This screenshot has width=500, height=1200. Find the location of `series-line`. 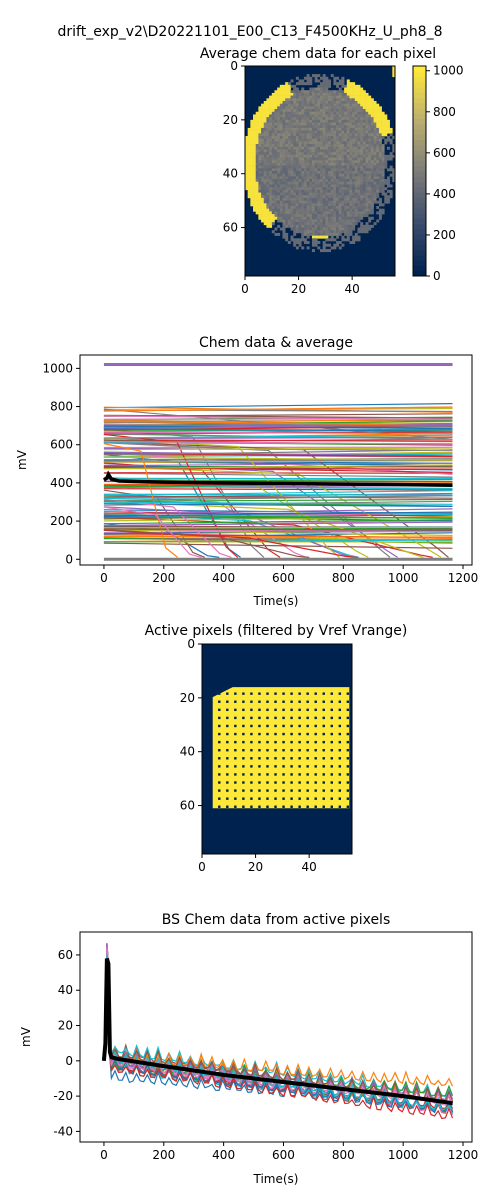

series-line is located at coordinates (278, 438).